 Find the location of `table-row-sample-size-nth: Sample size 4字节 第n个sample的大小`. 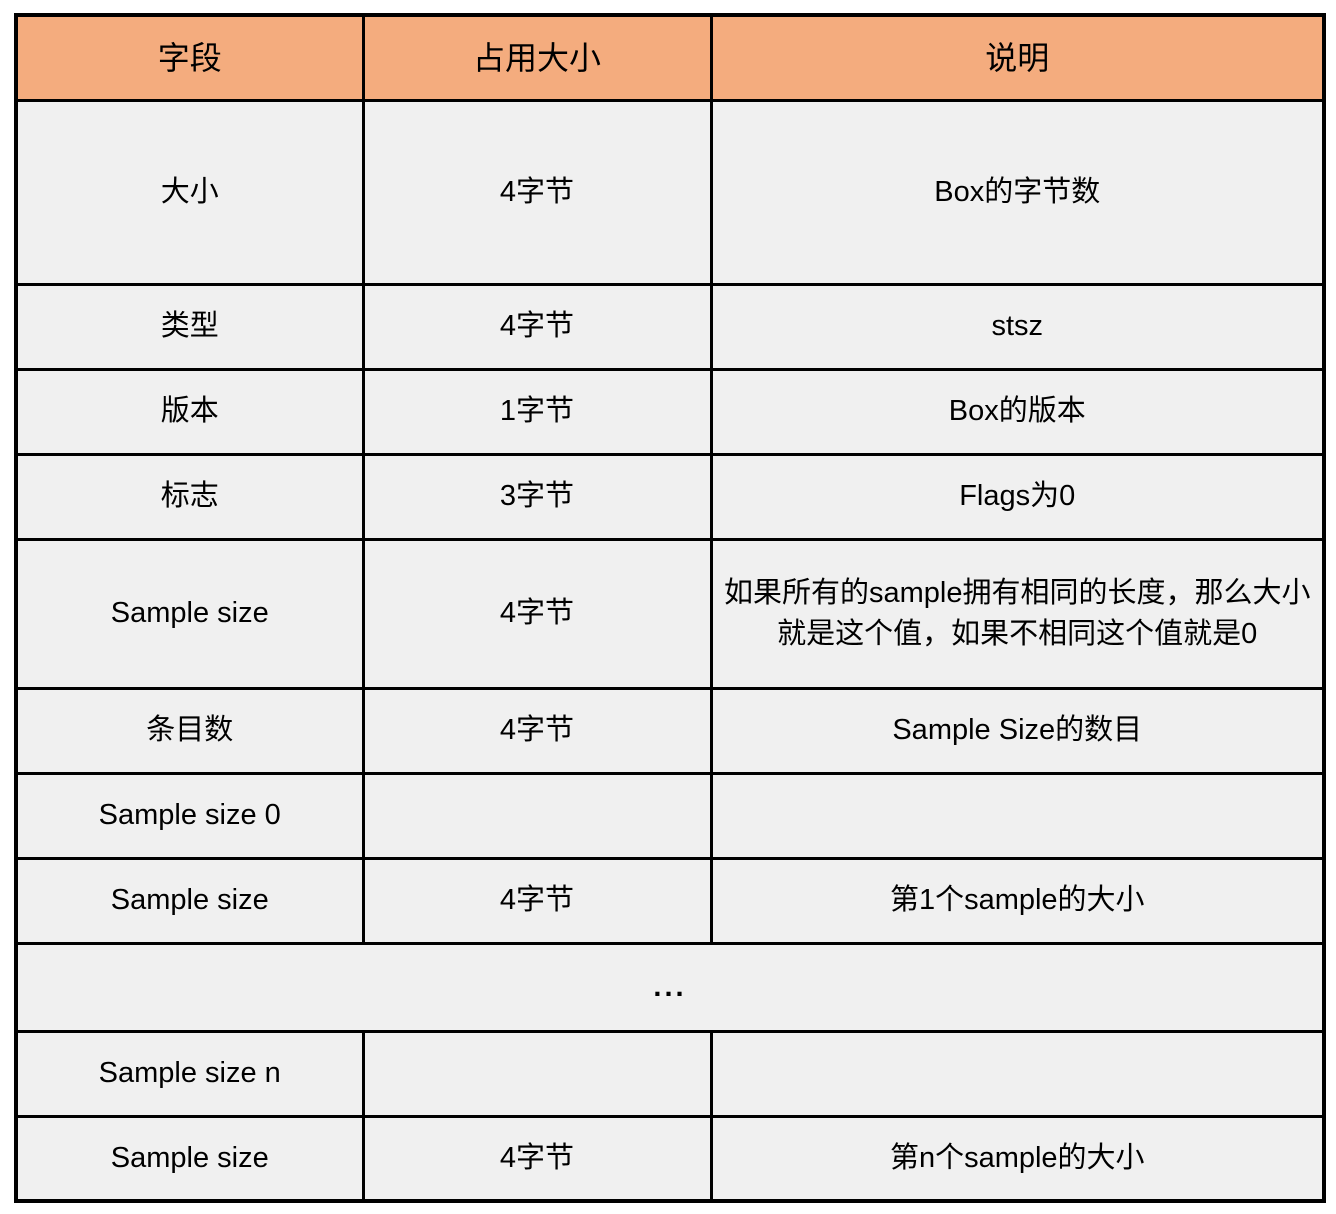

table-row-sample-size-nth: Sample size 4字节 第n个sample的大小 is located at coordinates (670, 1158).